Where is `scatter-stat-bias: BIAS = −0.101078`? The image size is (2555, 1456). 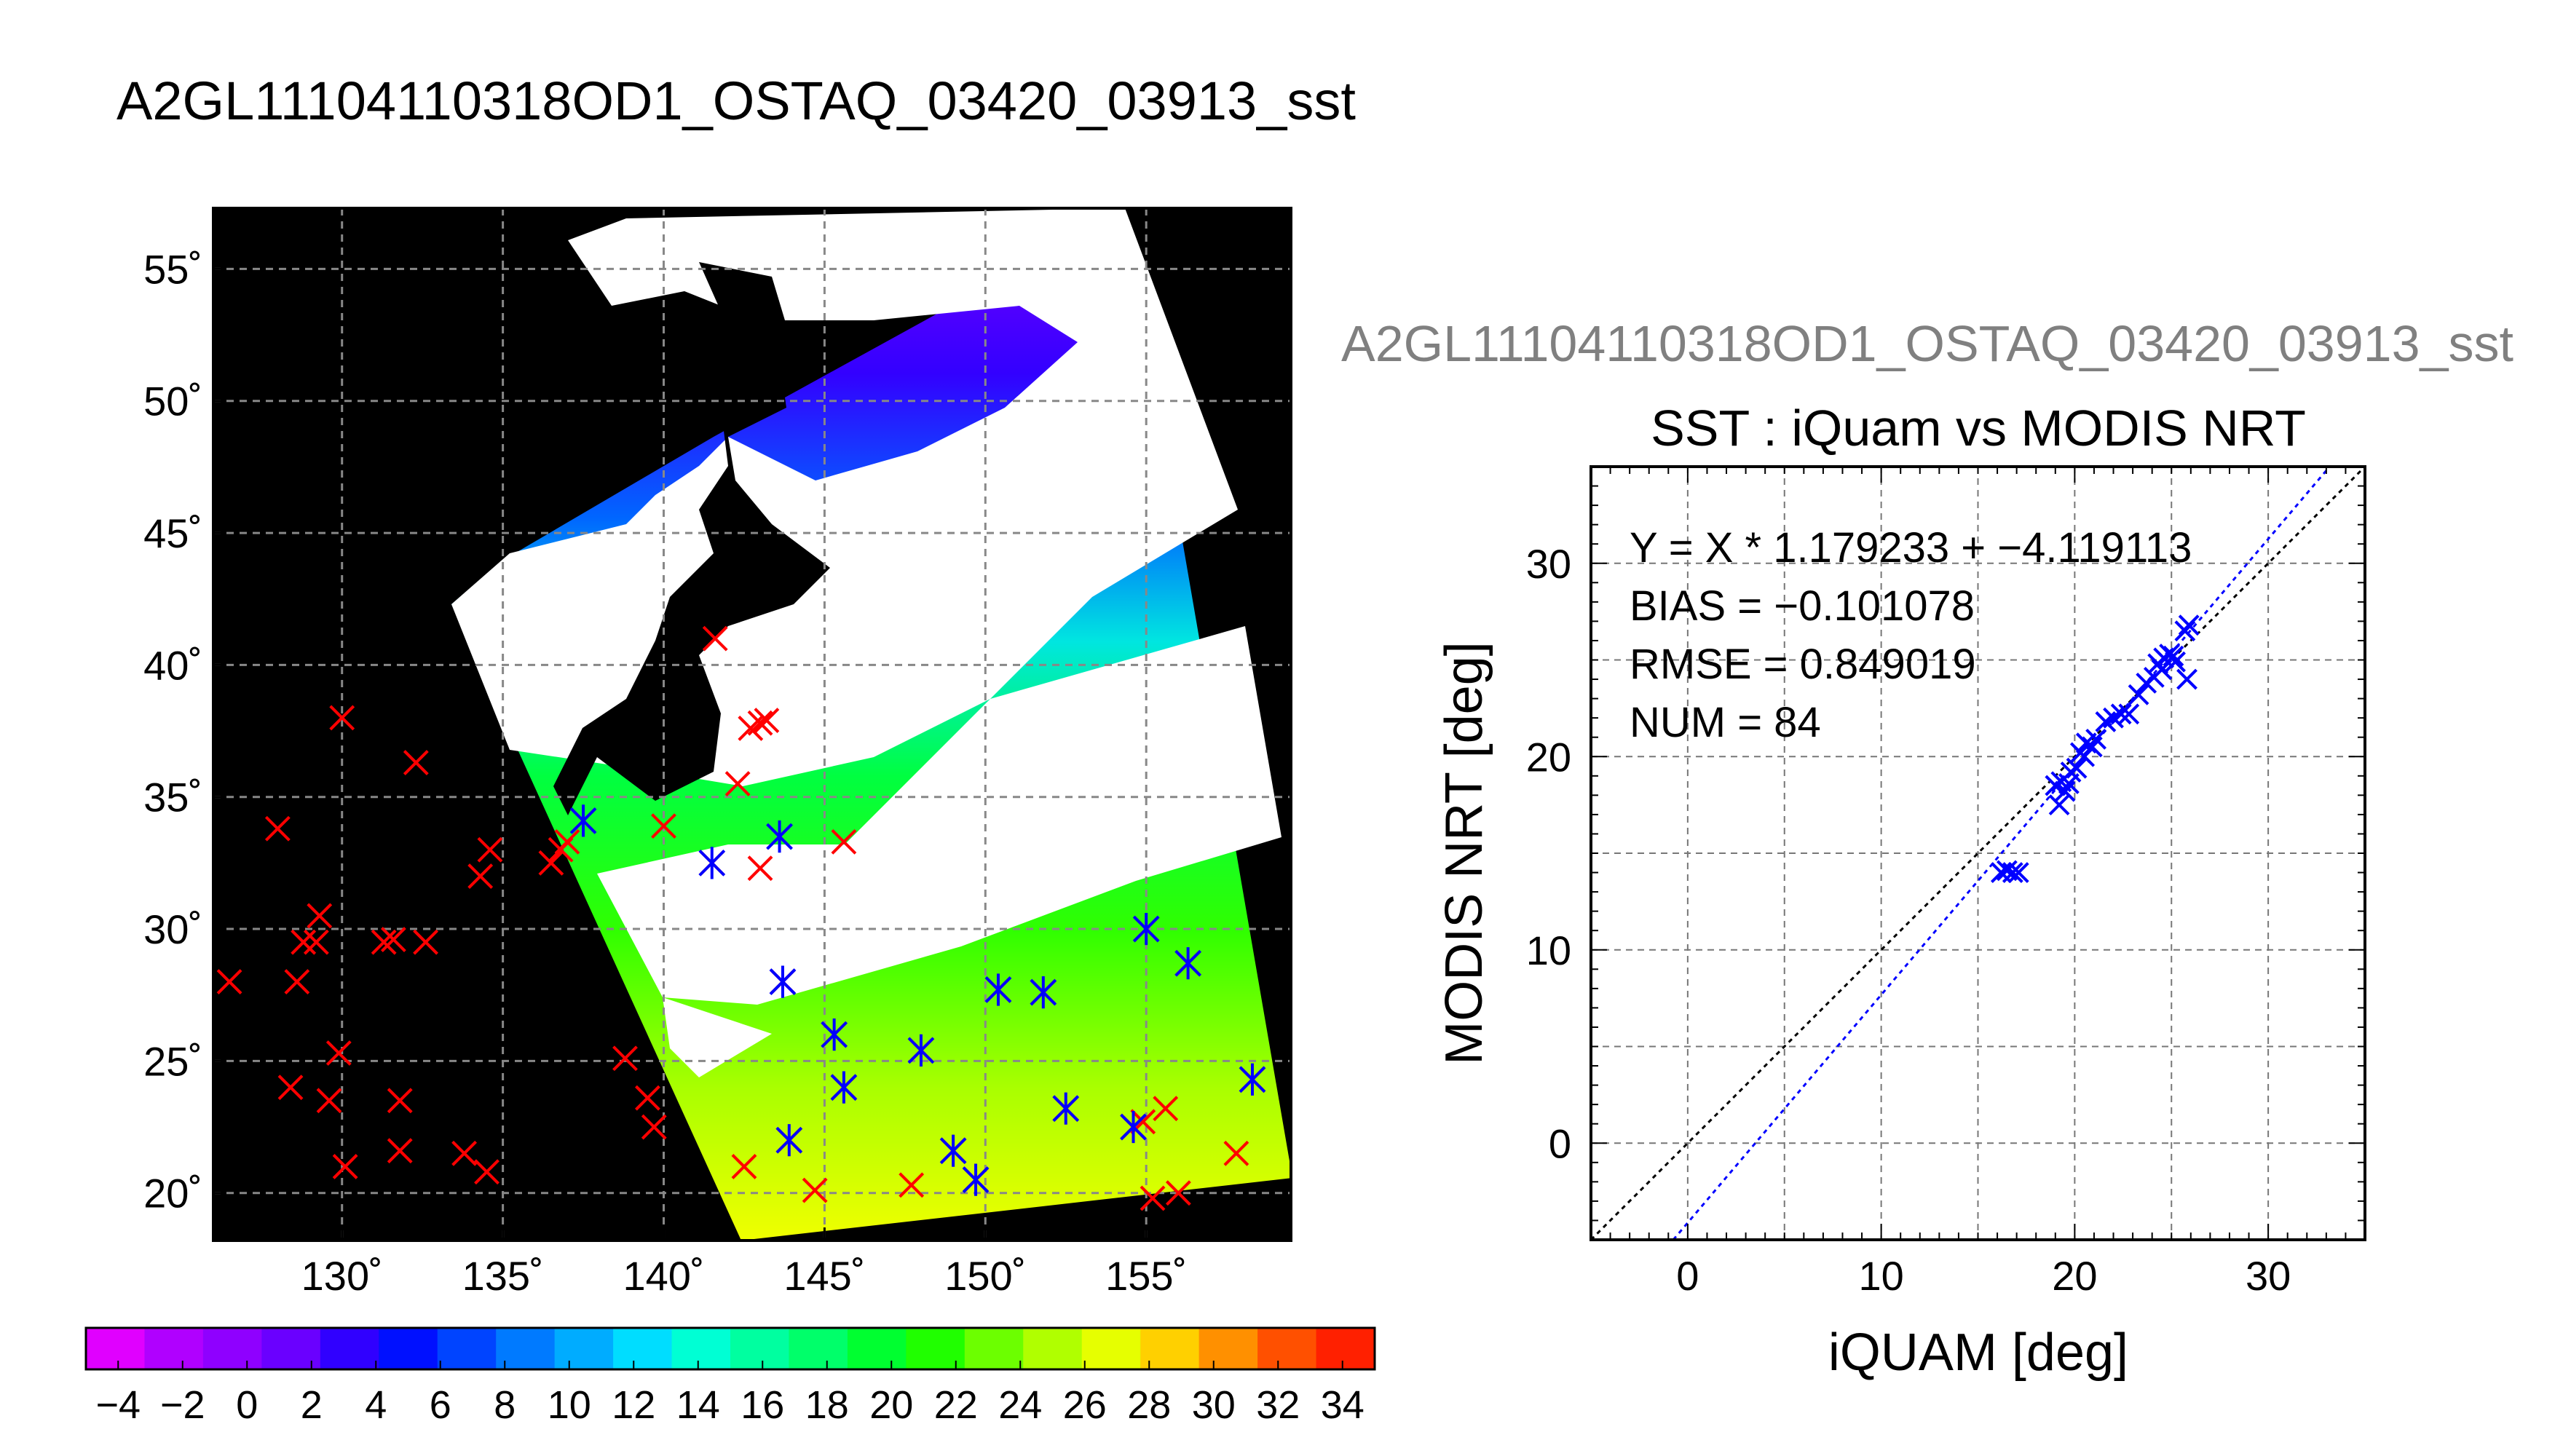 scatter-stat-bias: BIAS = −0.101078 is located at coordinates (1802, 606).